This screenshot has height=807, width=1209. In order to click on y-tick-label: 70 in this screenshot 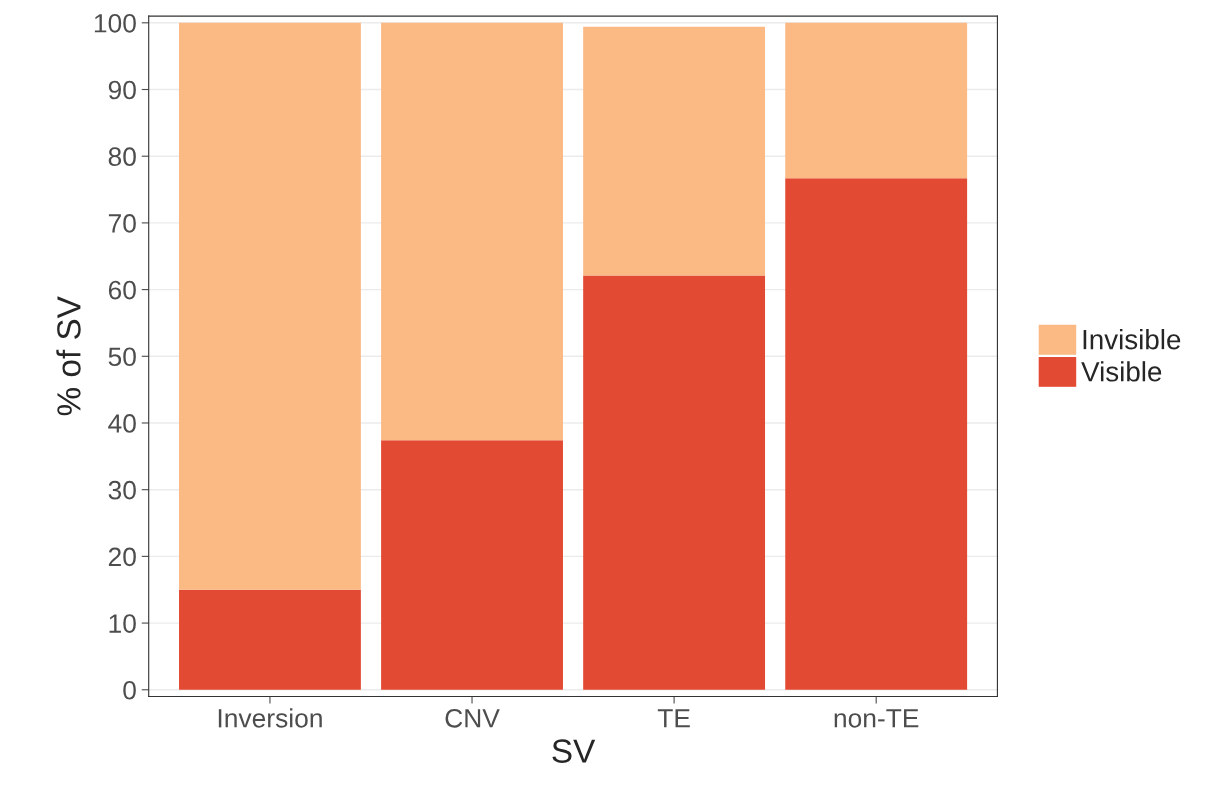, I will do `click(122, 223)`.